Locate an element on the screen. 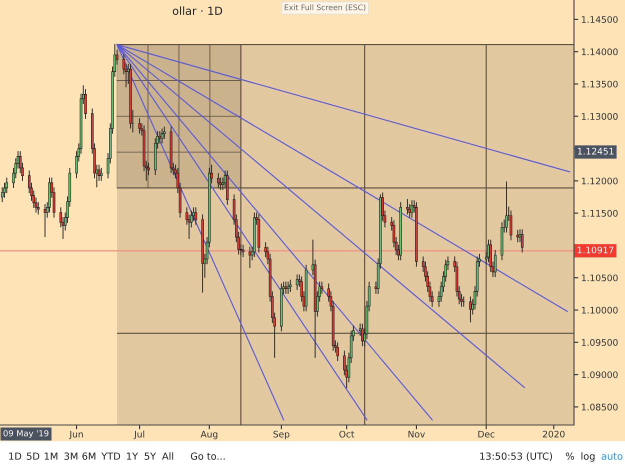 This screenshot has height=469, width=625. text: 3M is located at coordinates (71, 456).